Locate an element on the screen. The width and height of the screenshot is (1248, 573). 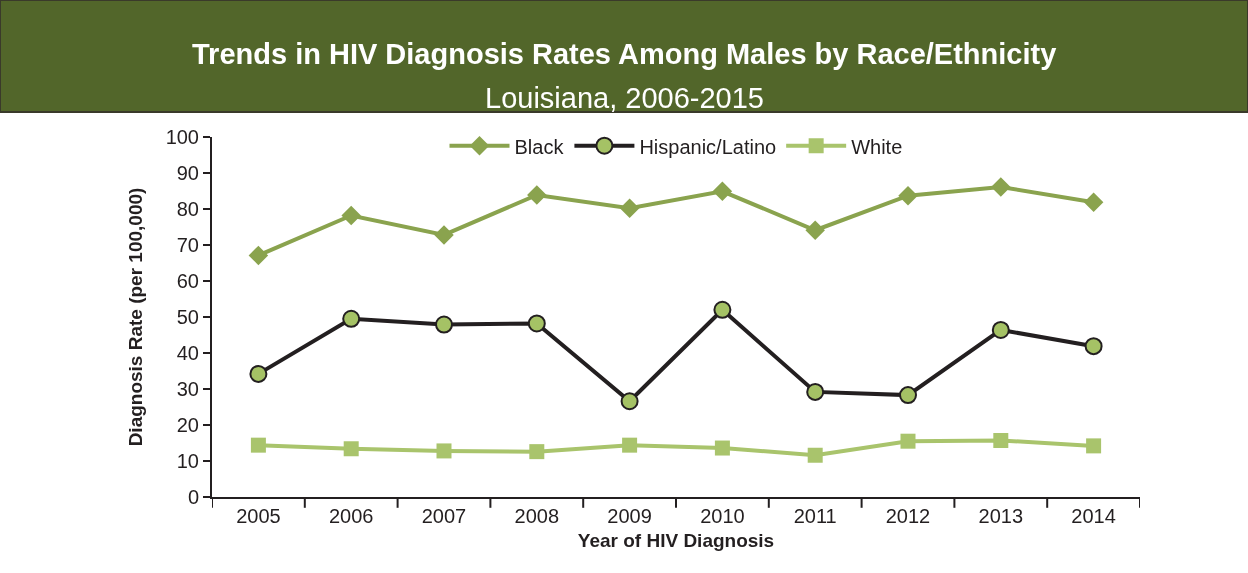
x-tick-label: 2006 is located at coordinates (351, 516).